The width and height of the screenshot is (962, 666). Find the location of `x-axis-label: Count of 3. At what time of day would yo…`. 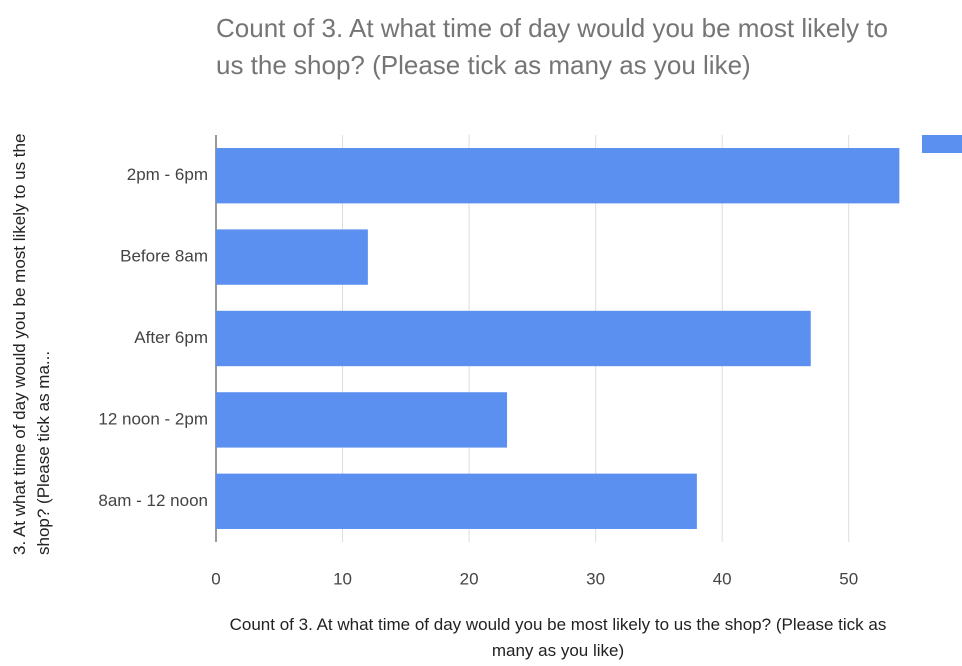

x-axis-label: Count of 3. At what time of day would yo… is located at coordinates (558, 637).